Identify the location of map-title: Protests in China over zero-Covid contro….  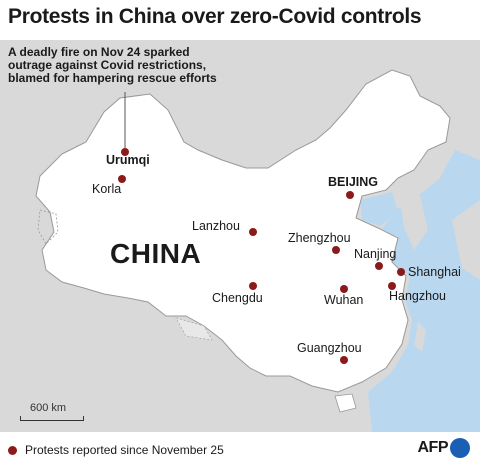
(215, 16).